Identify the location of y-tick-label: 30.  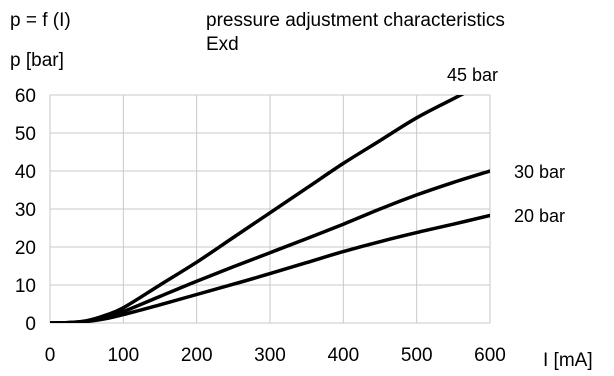
(25, 210).